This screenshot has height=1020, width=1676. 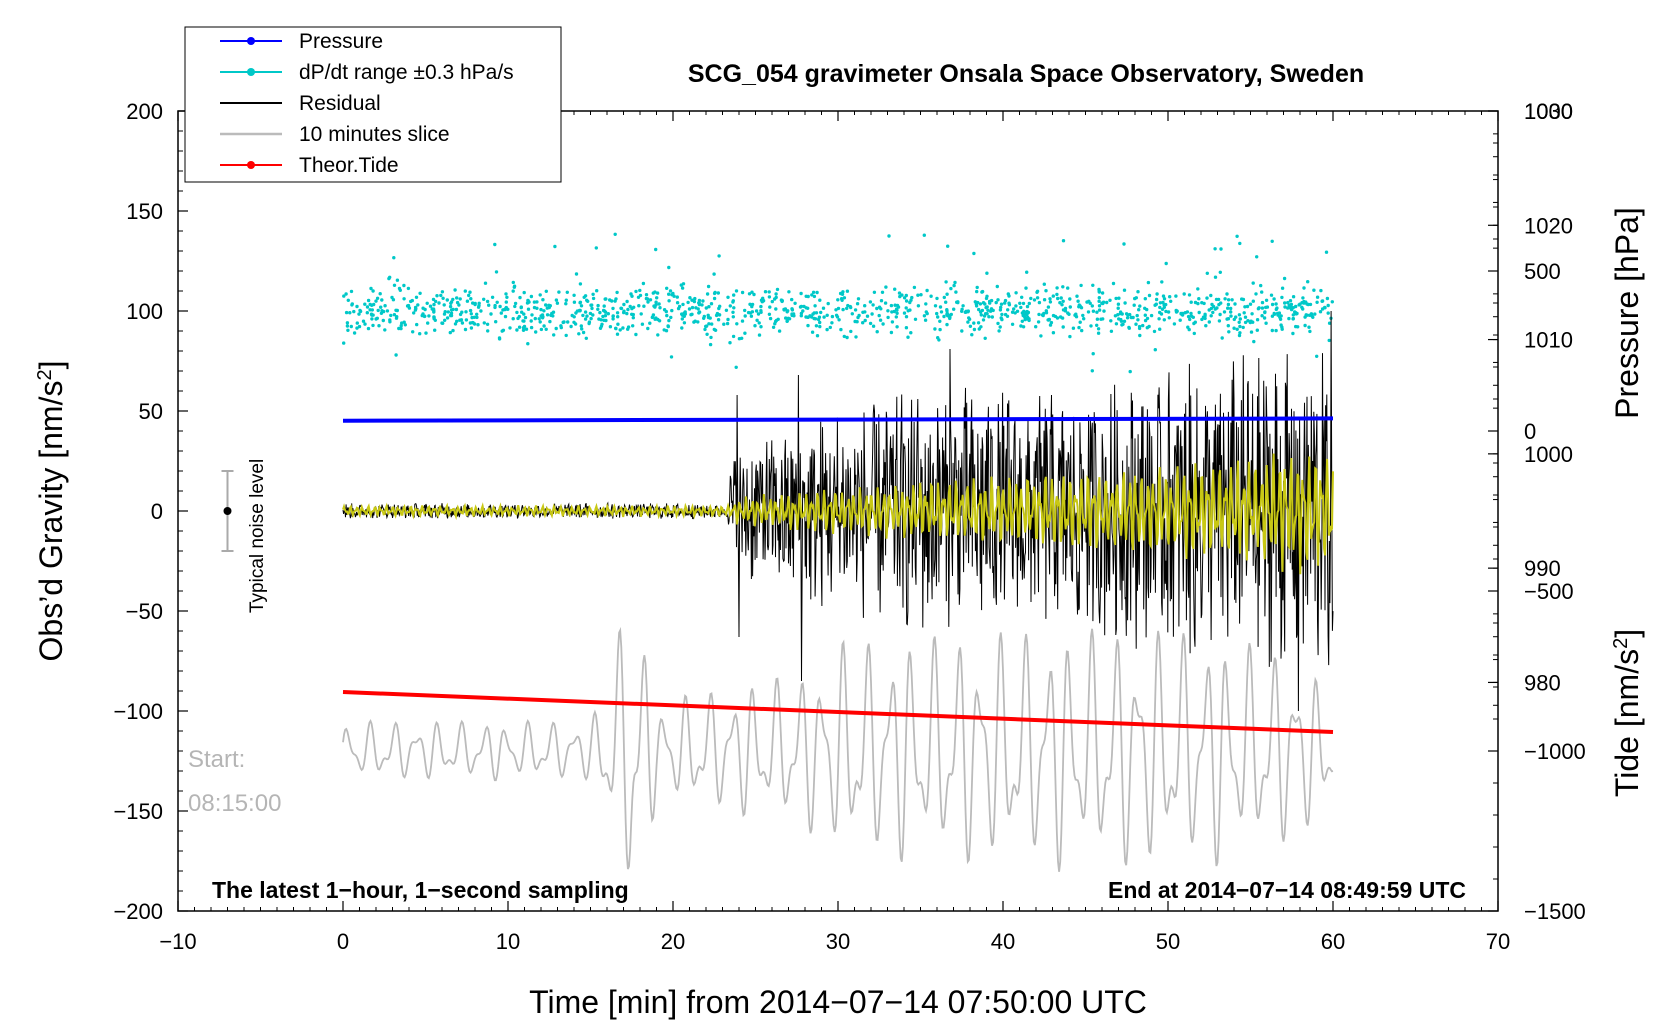 What do you see at coordinates (138, 811) in the screenshot?
I see `y-tick-label: −150` at bounding box center [138, 811].